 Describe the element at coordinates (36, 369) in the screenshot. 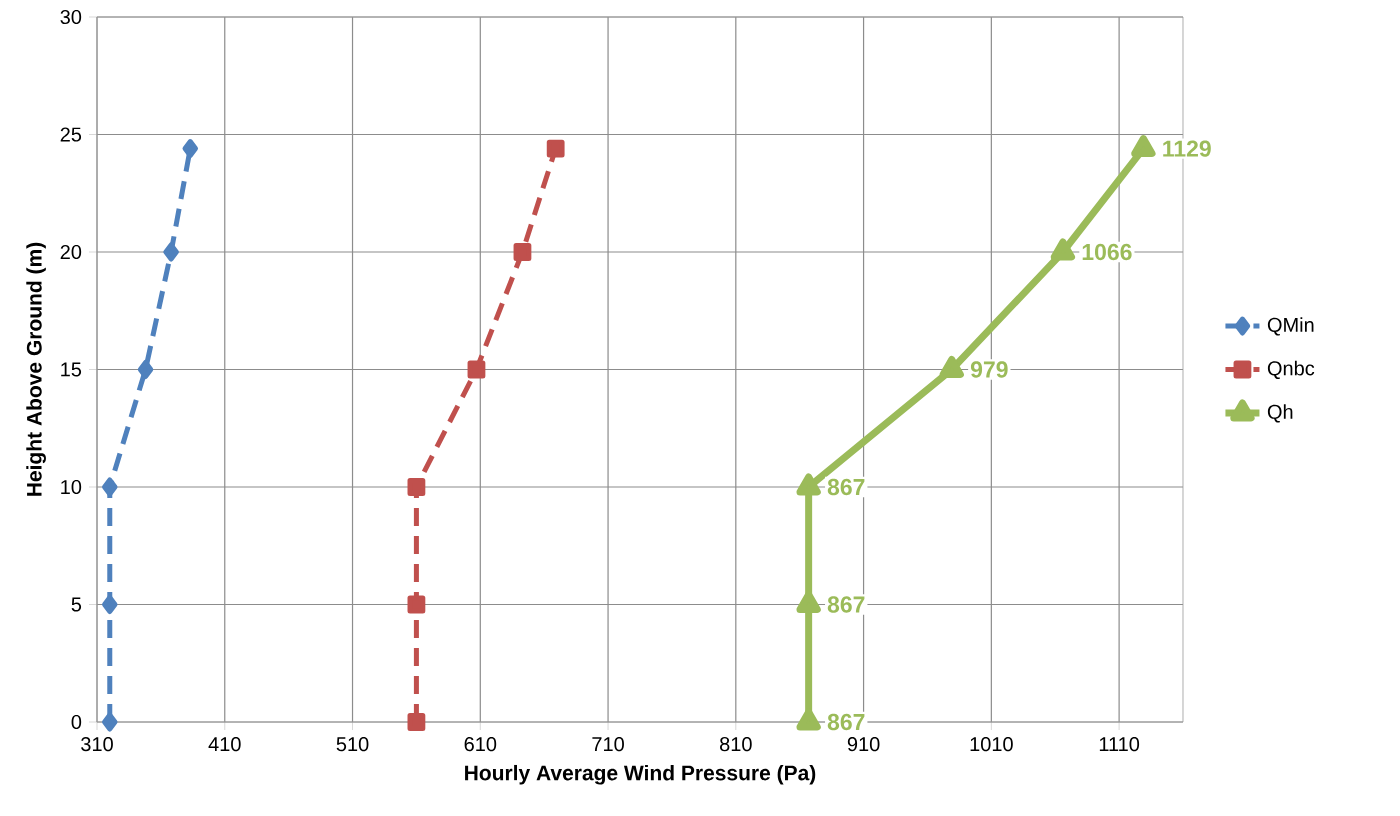

I see `y-axis-title: Height Above Ground (m)` at that location.